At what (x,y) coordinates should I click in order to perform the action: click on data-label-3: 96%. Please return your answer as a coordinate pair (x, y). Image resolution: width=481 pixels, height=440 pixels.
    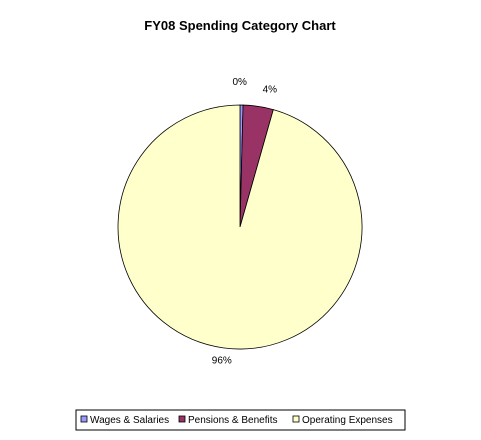
    Looking at the image, I should click on (222, 361).